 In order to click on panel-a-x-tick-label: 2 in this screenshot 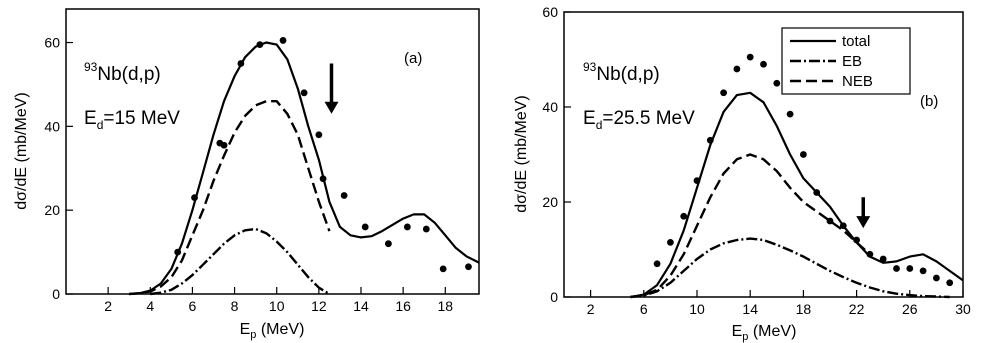, I will do `click(108, 306)`.